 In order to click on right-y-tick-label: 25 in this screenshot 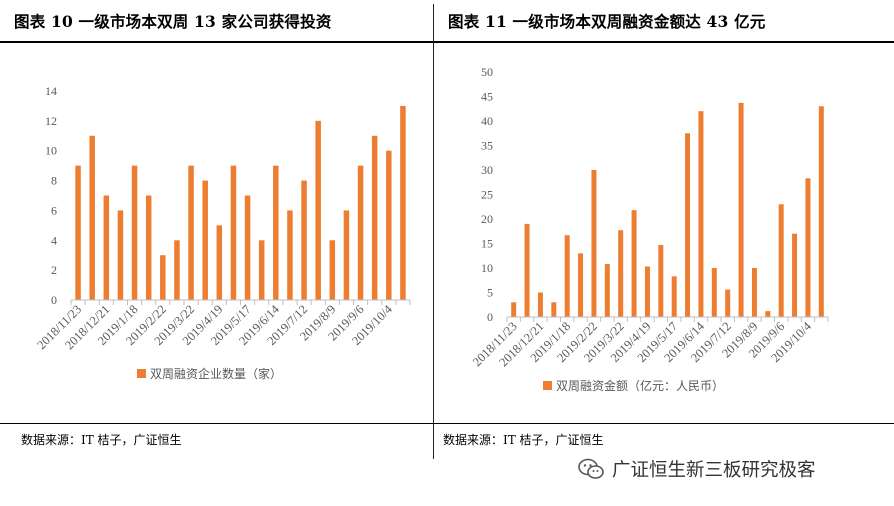, I will do `click(487, 195)`.